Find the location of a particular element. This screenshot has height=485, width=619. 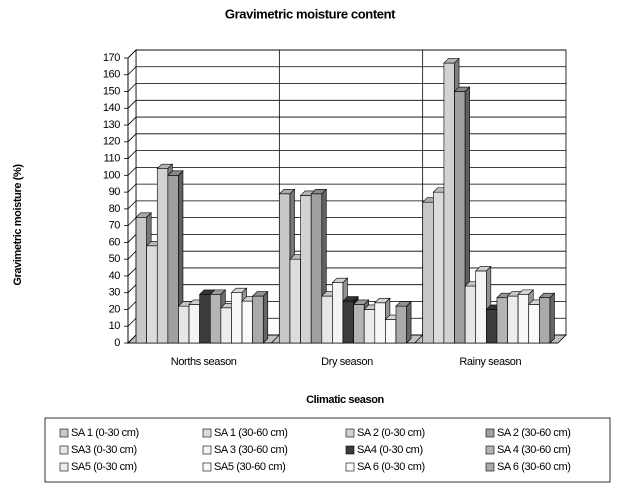

legend-label: SA3 (0-30 cm) is located at coordinates (104, 450).